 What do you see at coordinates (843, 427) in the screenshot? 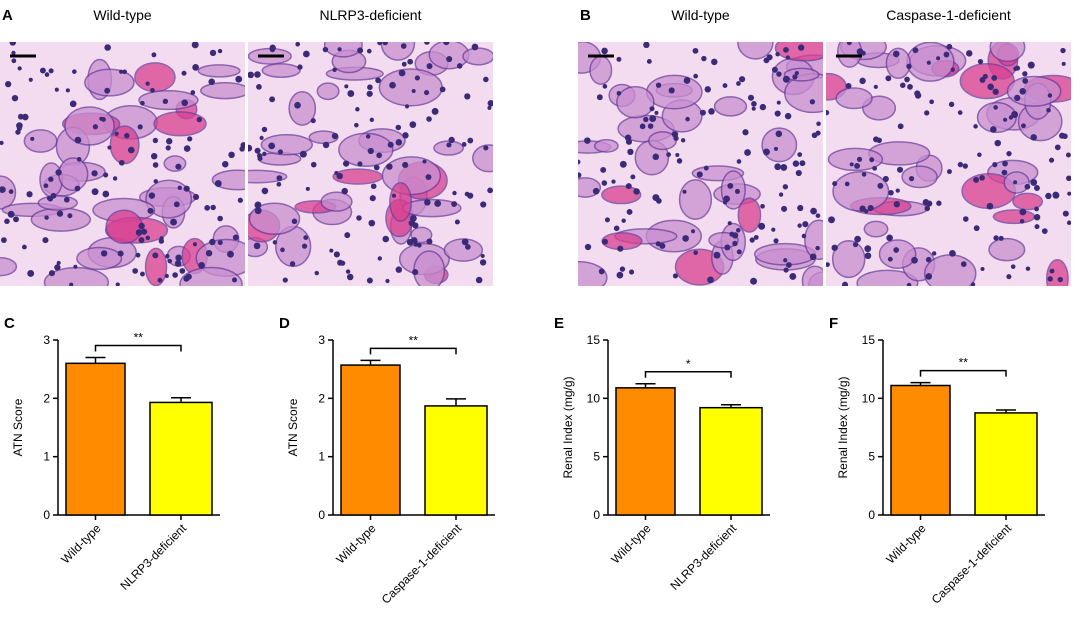
I see `y-axis-label: Renal Index (mg/g)` at bounding box center [843, 427].